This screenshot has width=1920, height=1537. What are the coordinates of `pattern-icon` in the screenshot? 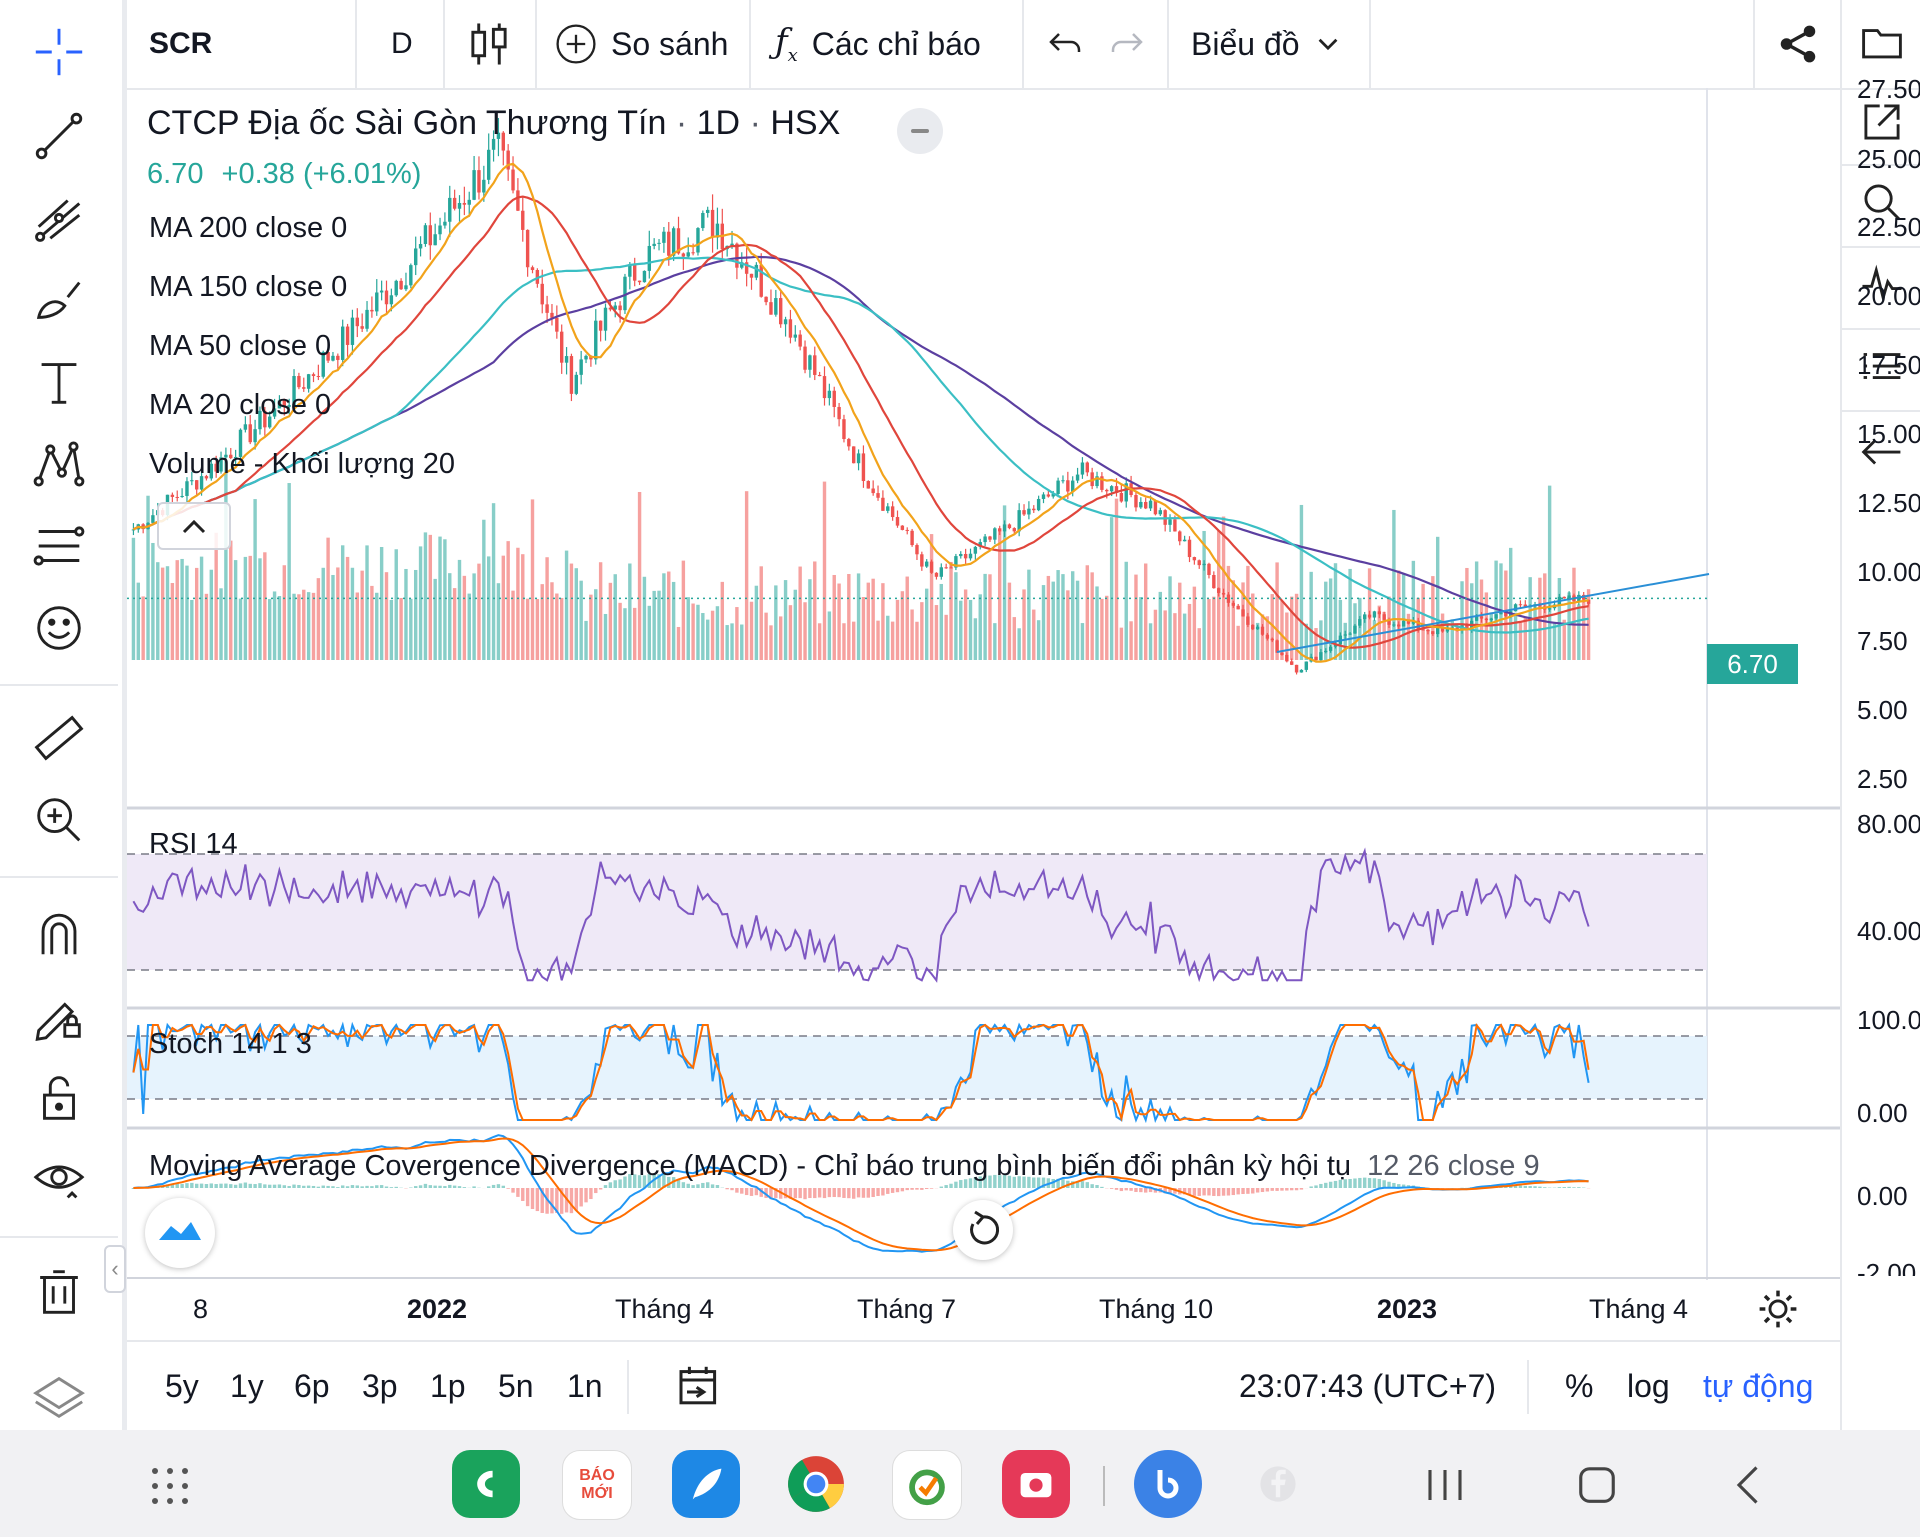 It's located at (59, 464).